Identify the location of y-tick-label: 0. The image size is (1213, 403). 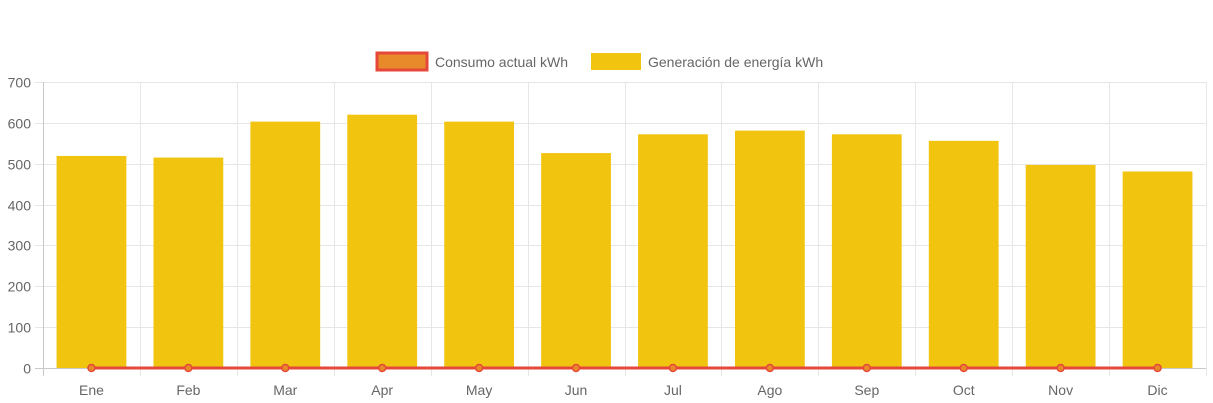
(27, 369).